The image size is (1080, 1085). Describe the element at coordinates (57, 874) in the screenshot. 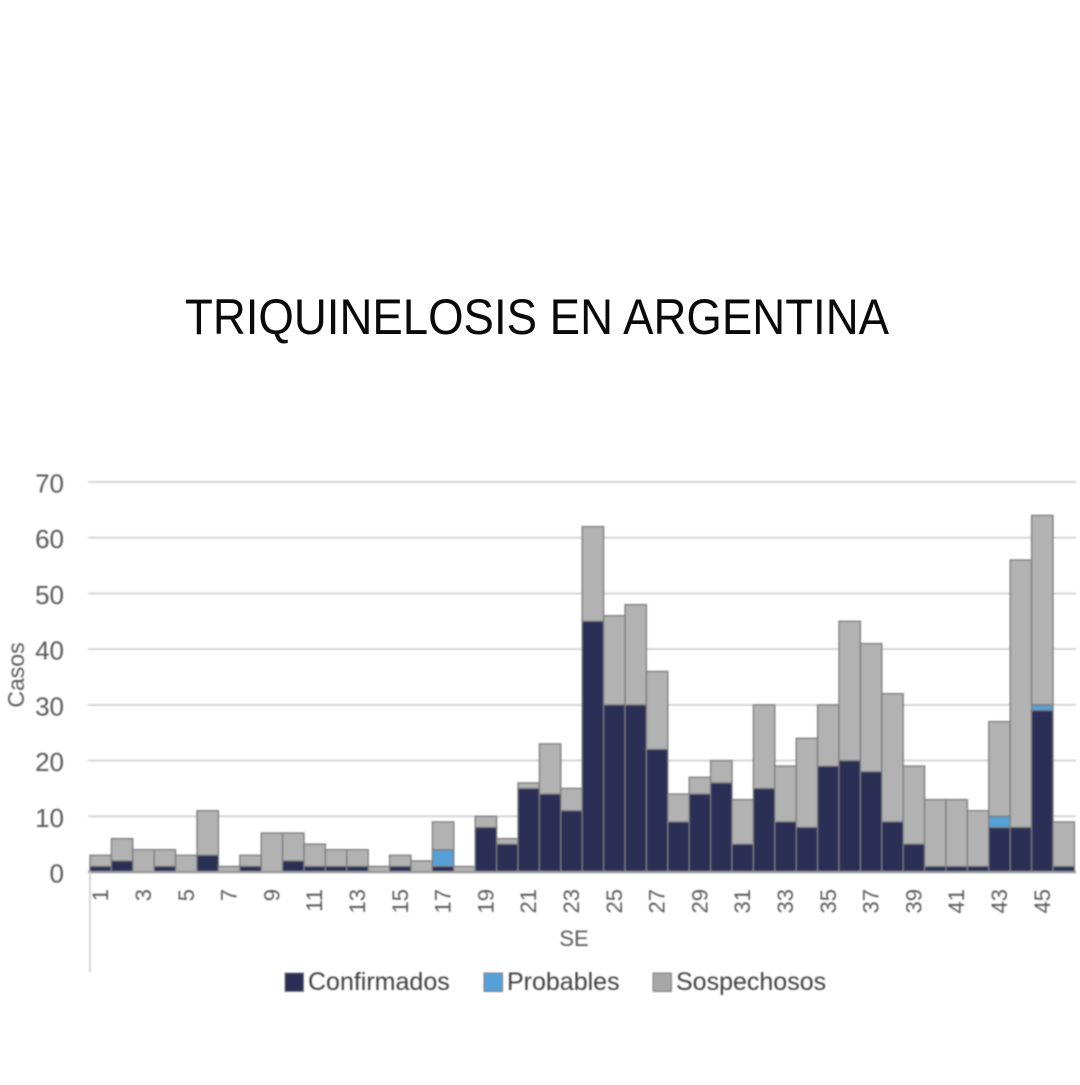

I see `svg-text: 0` at that location.